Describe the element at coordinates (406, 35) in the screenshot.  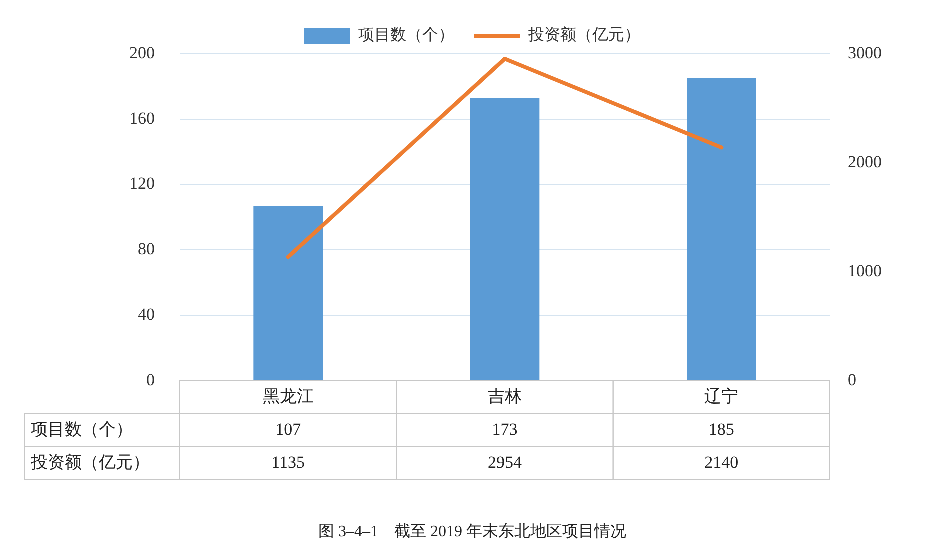
I see `legend-label: 项目数（个）` at that location.